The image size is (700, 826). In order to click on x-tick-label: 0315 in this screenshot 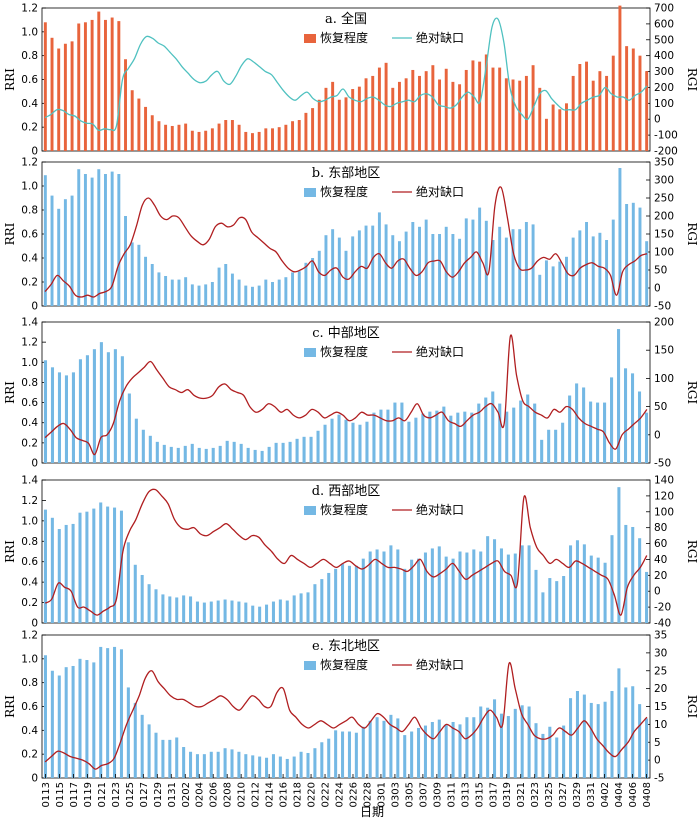, I will do `click(479, 794)`.